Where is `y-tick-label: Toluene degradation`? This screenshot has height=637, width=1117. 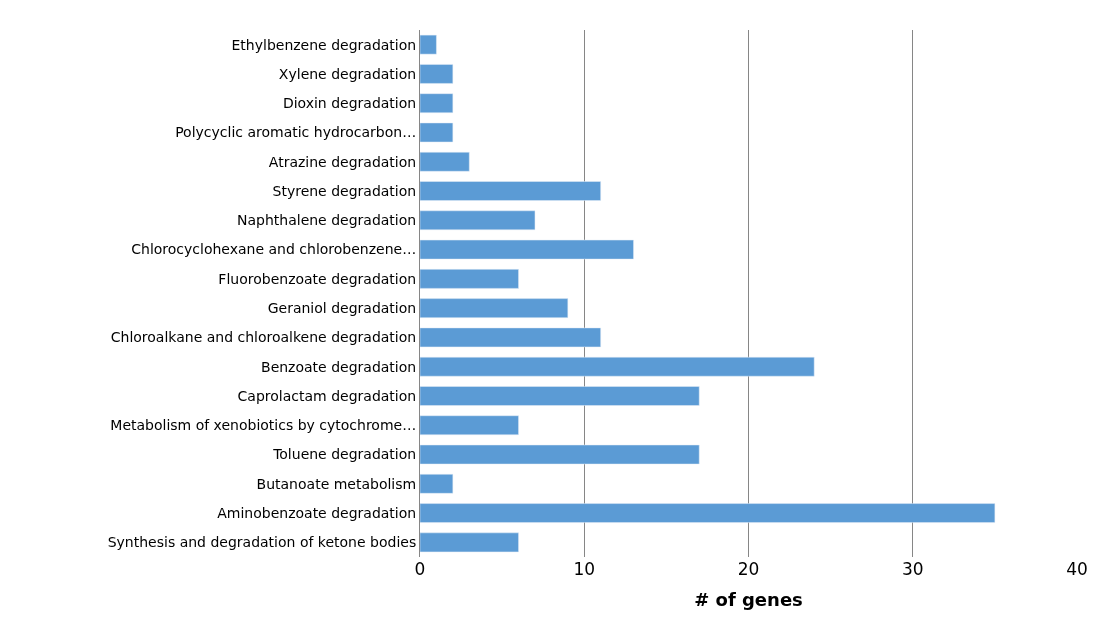
y-tick-label: Toluene degradation is located at coordinates (344, 454).